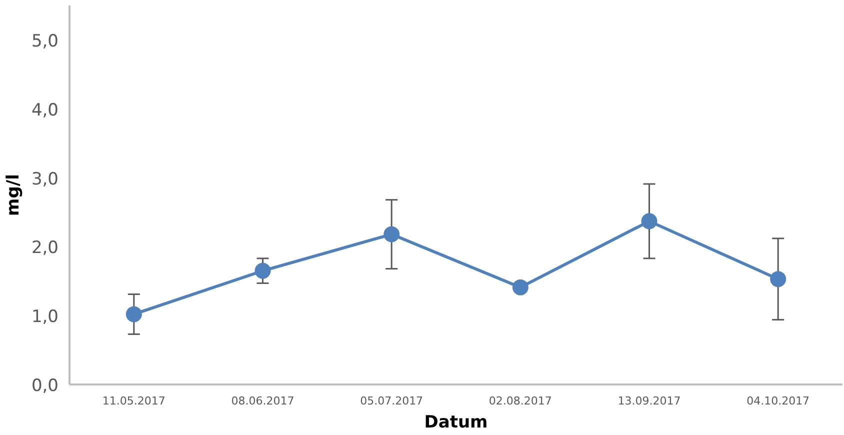 Image resolution: width=844 pixels, height=435 pixels. Describe the element at coordinates (13, 195) in the screenshot. I see `y-axis-title: mg/l` at that location.